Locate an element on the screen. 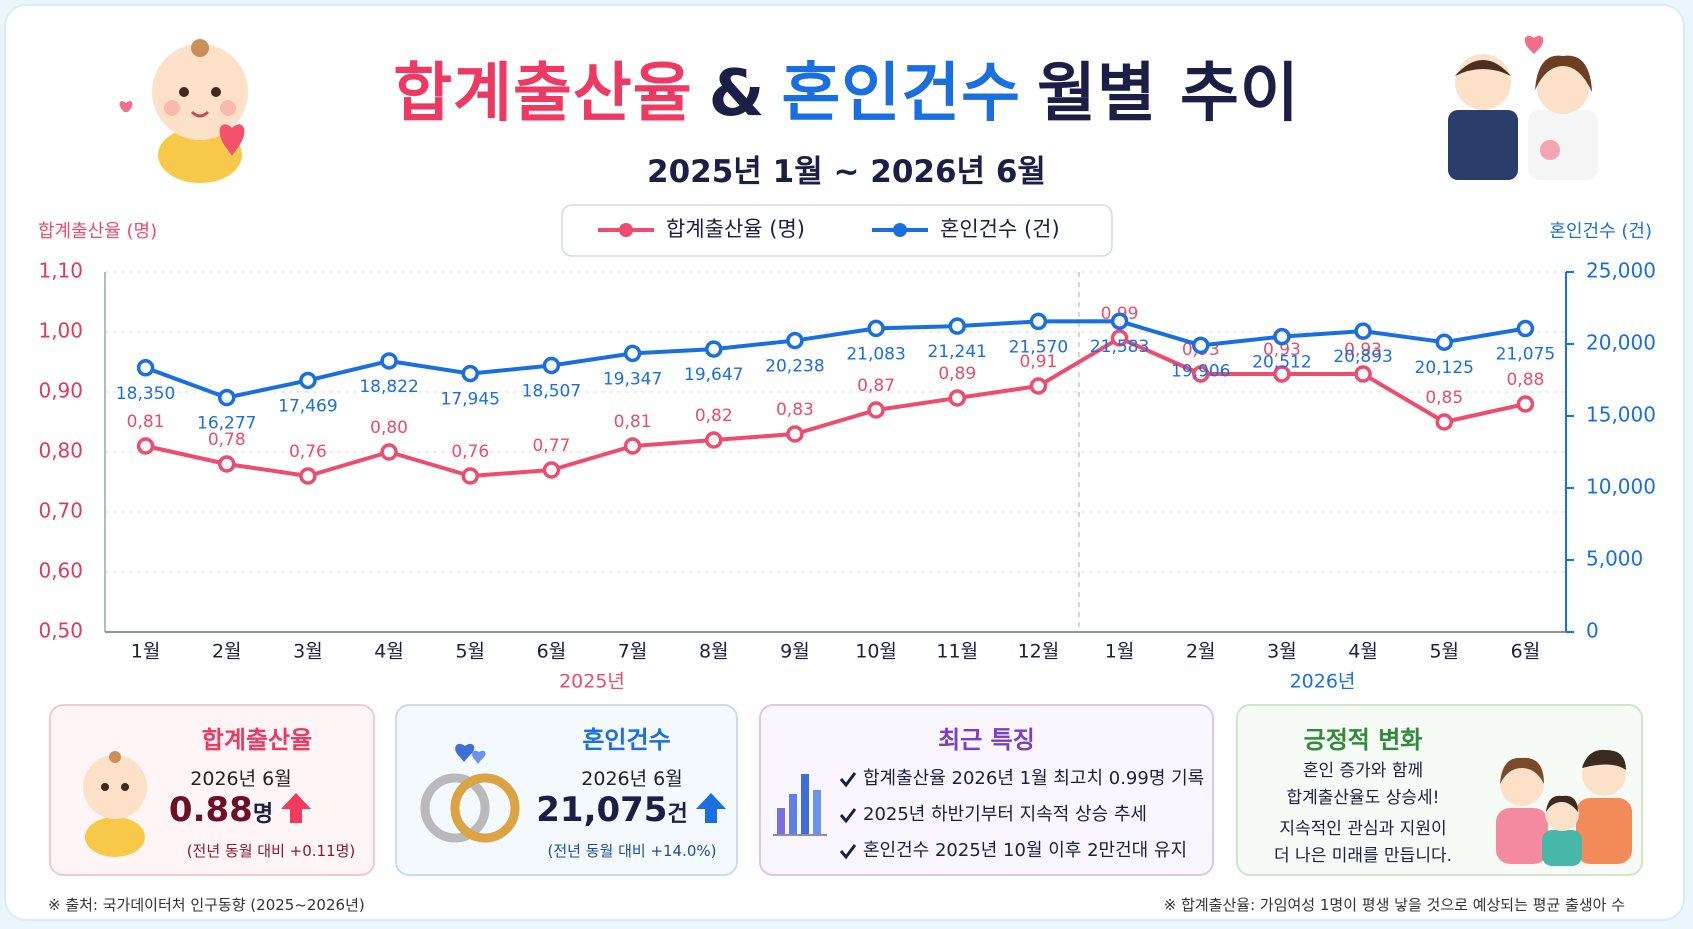  value-label: 20,512 is located at coordinates (1281, 363).